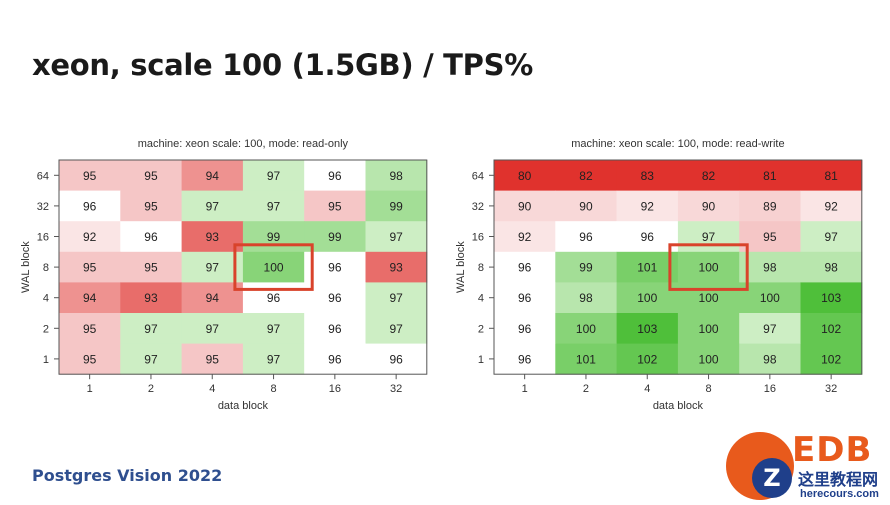  Describe the element at coordinates (478, 238) in the screenshot. I see `y-tick-label: 16` at that location.